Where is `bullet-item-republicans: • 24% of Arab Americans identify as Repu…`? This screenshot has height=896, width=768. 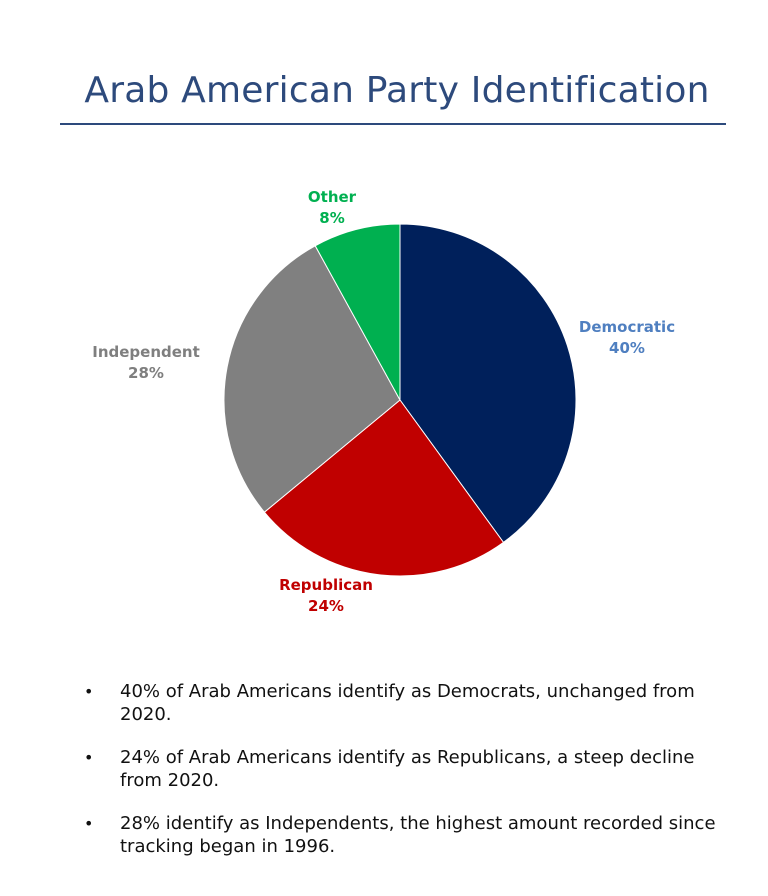 bullet-item-republicans: • 24% of Arab Americans identify as Repu… is located at coordinates (404, 769).